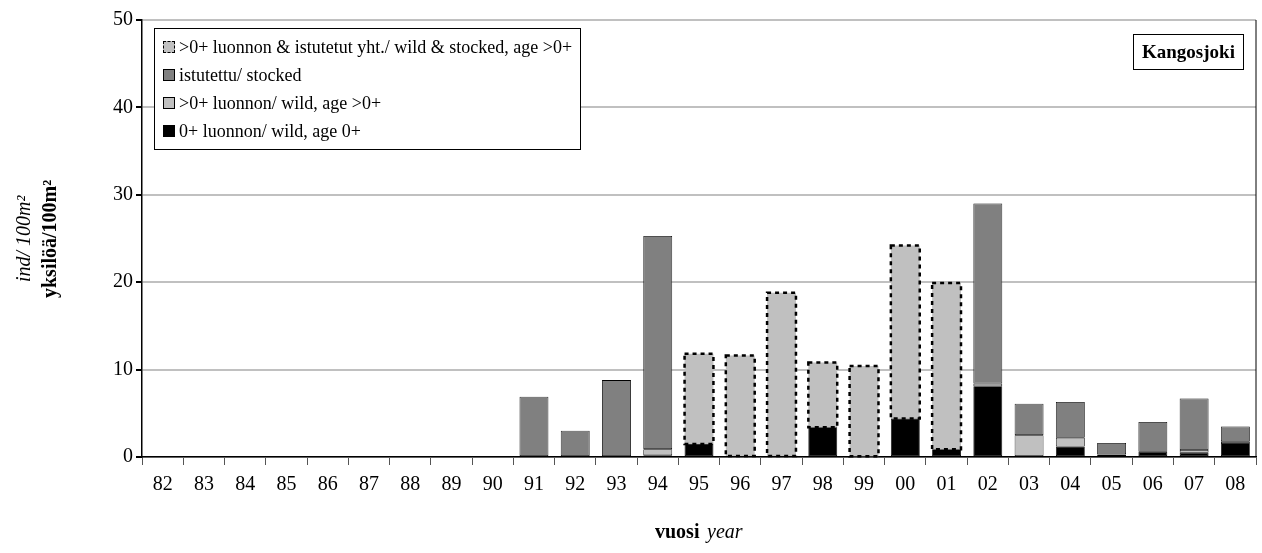 The width and height of the screenshot is (1262, 553). I want to click on x-tick-label: 05, so click(1111, 483).